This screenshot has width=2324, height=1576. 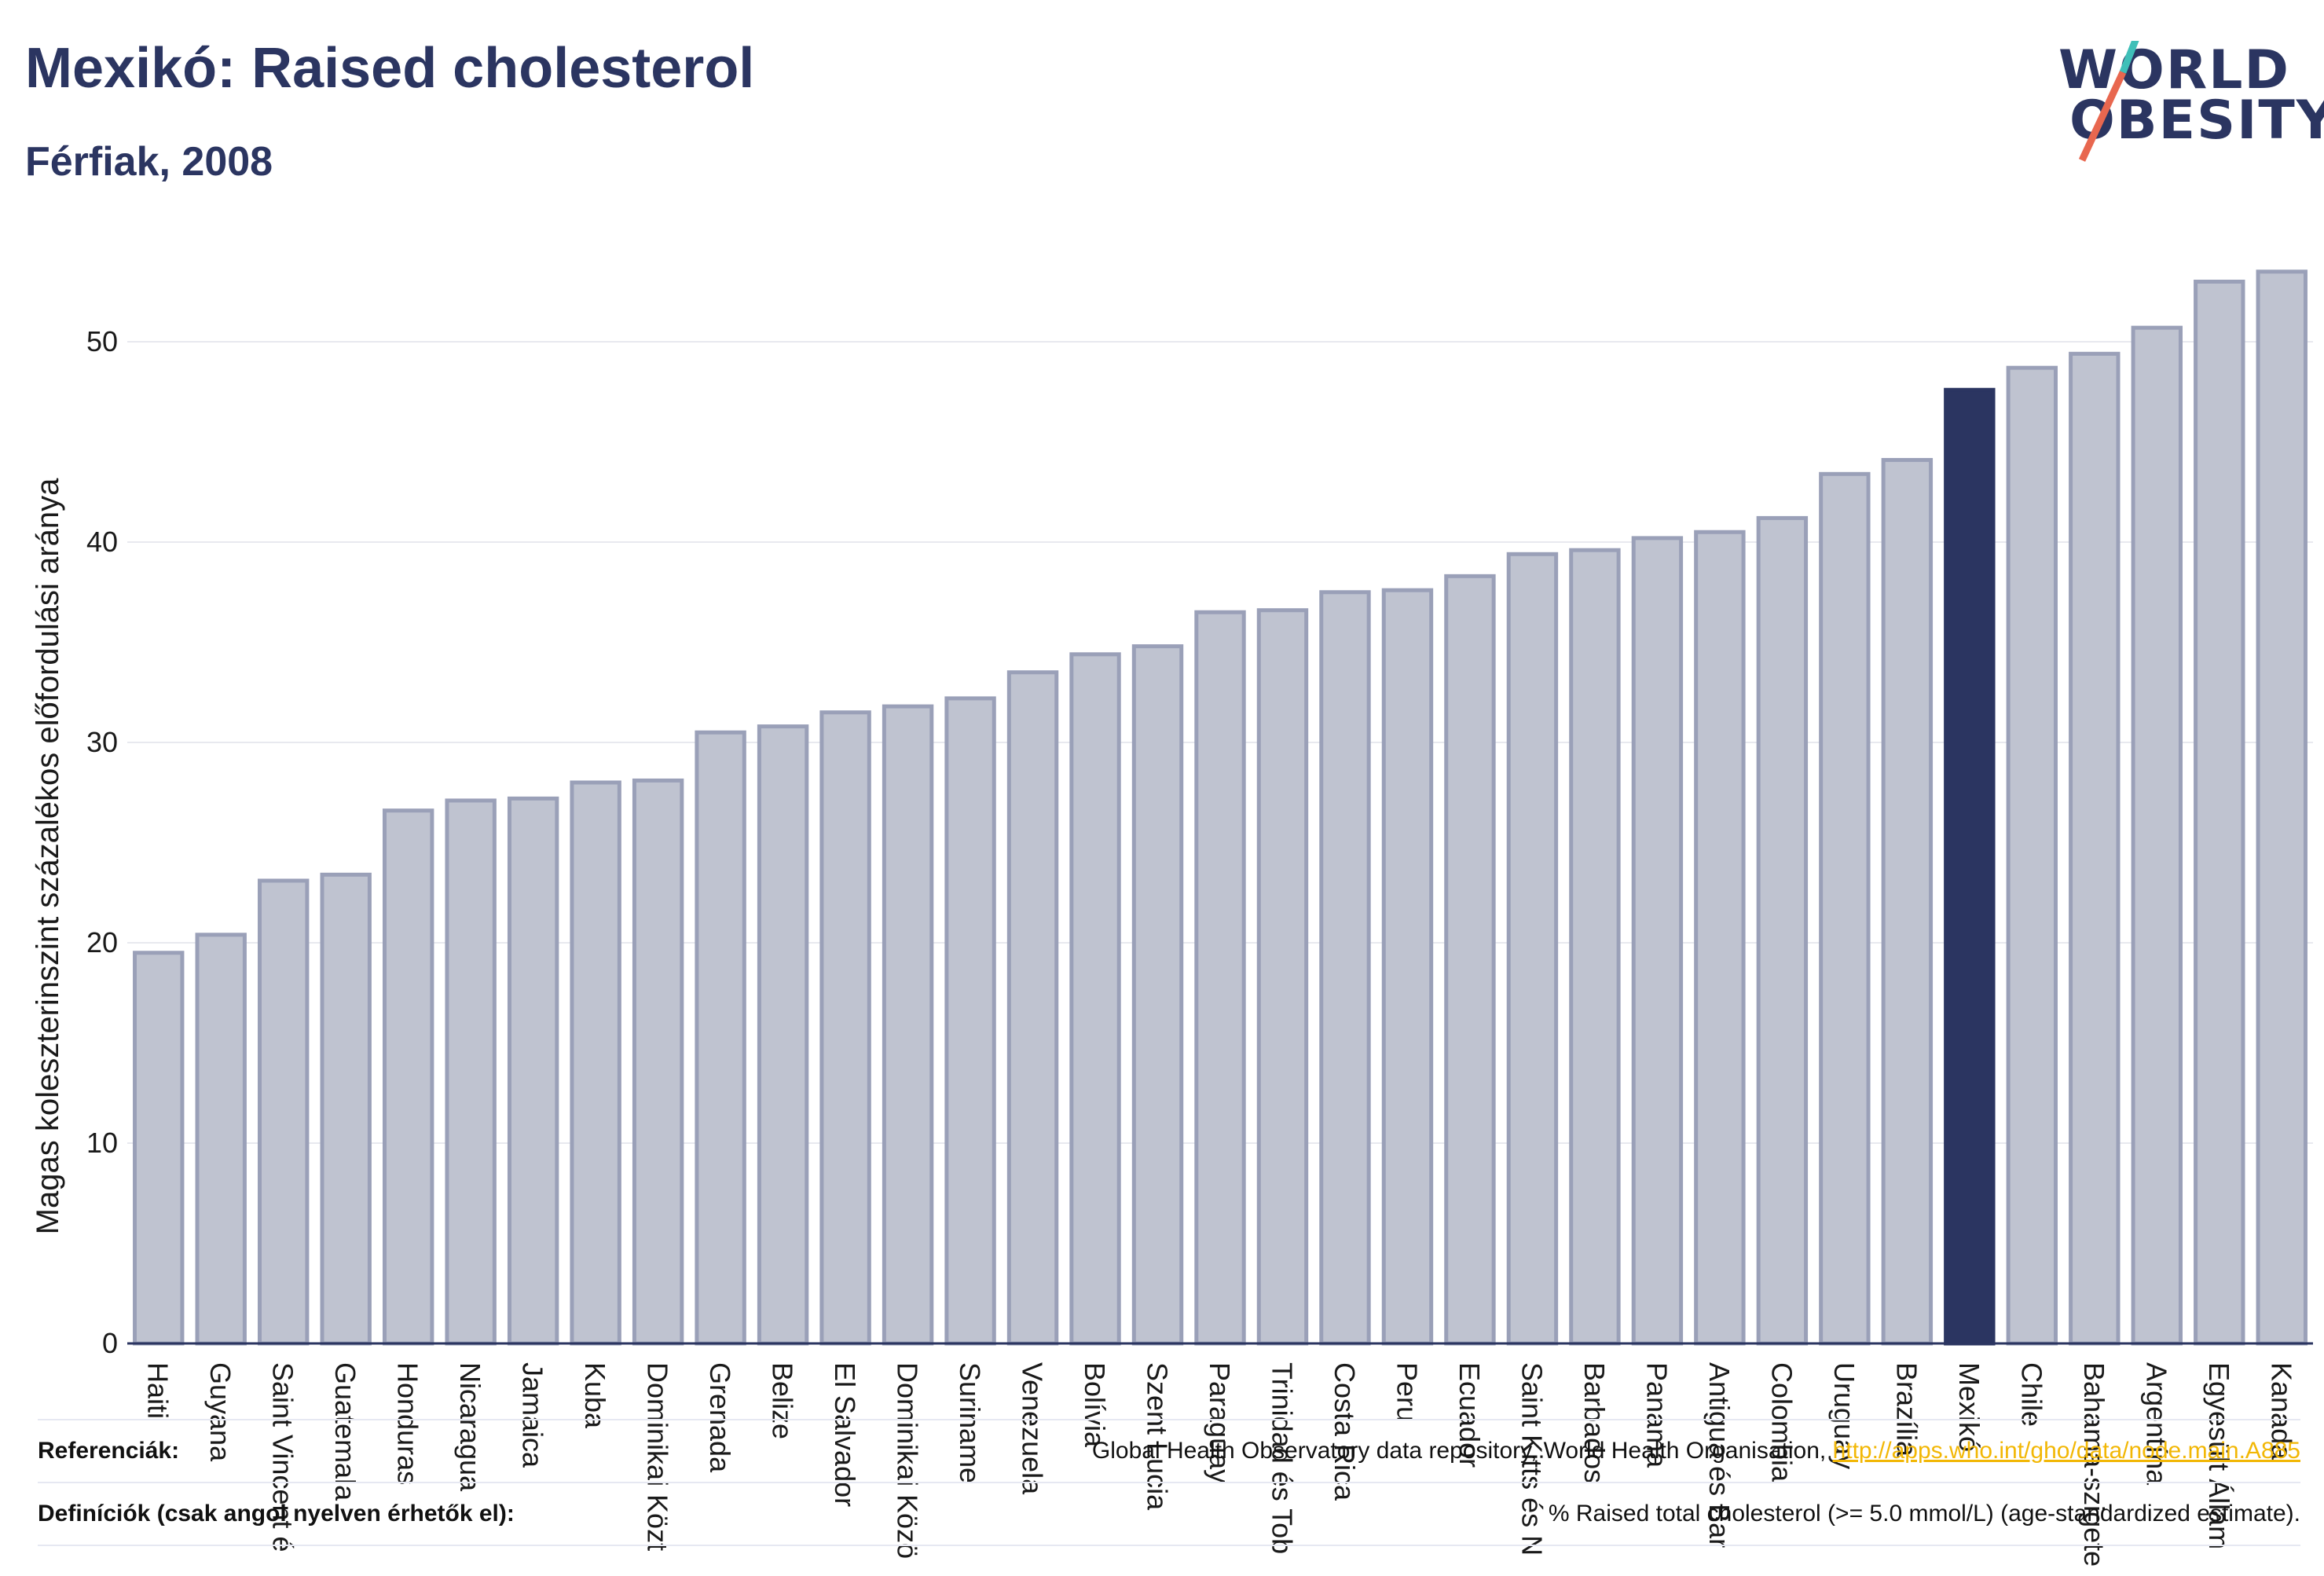 I want to click on world-obesity-logo: WORLD OBESITY, so click(x=2191, y=103).